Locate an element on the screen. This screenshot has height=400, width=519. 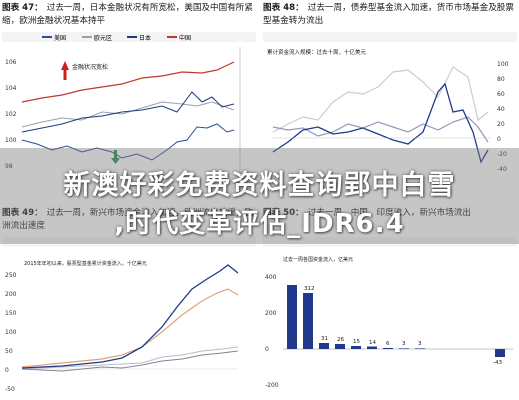
headline-line-2: ,时代变革评估_IDR6.4 is located at coordinates (259, 221).